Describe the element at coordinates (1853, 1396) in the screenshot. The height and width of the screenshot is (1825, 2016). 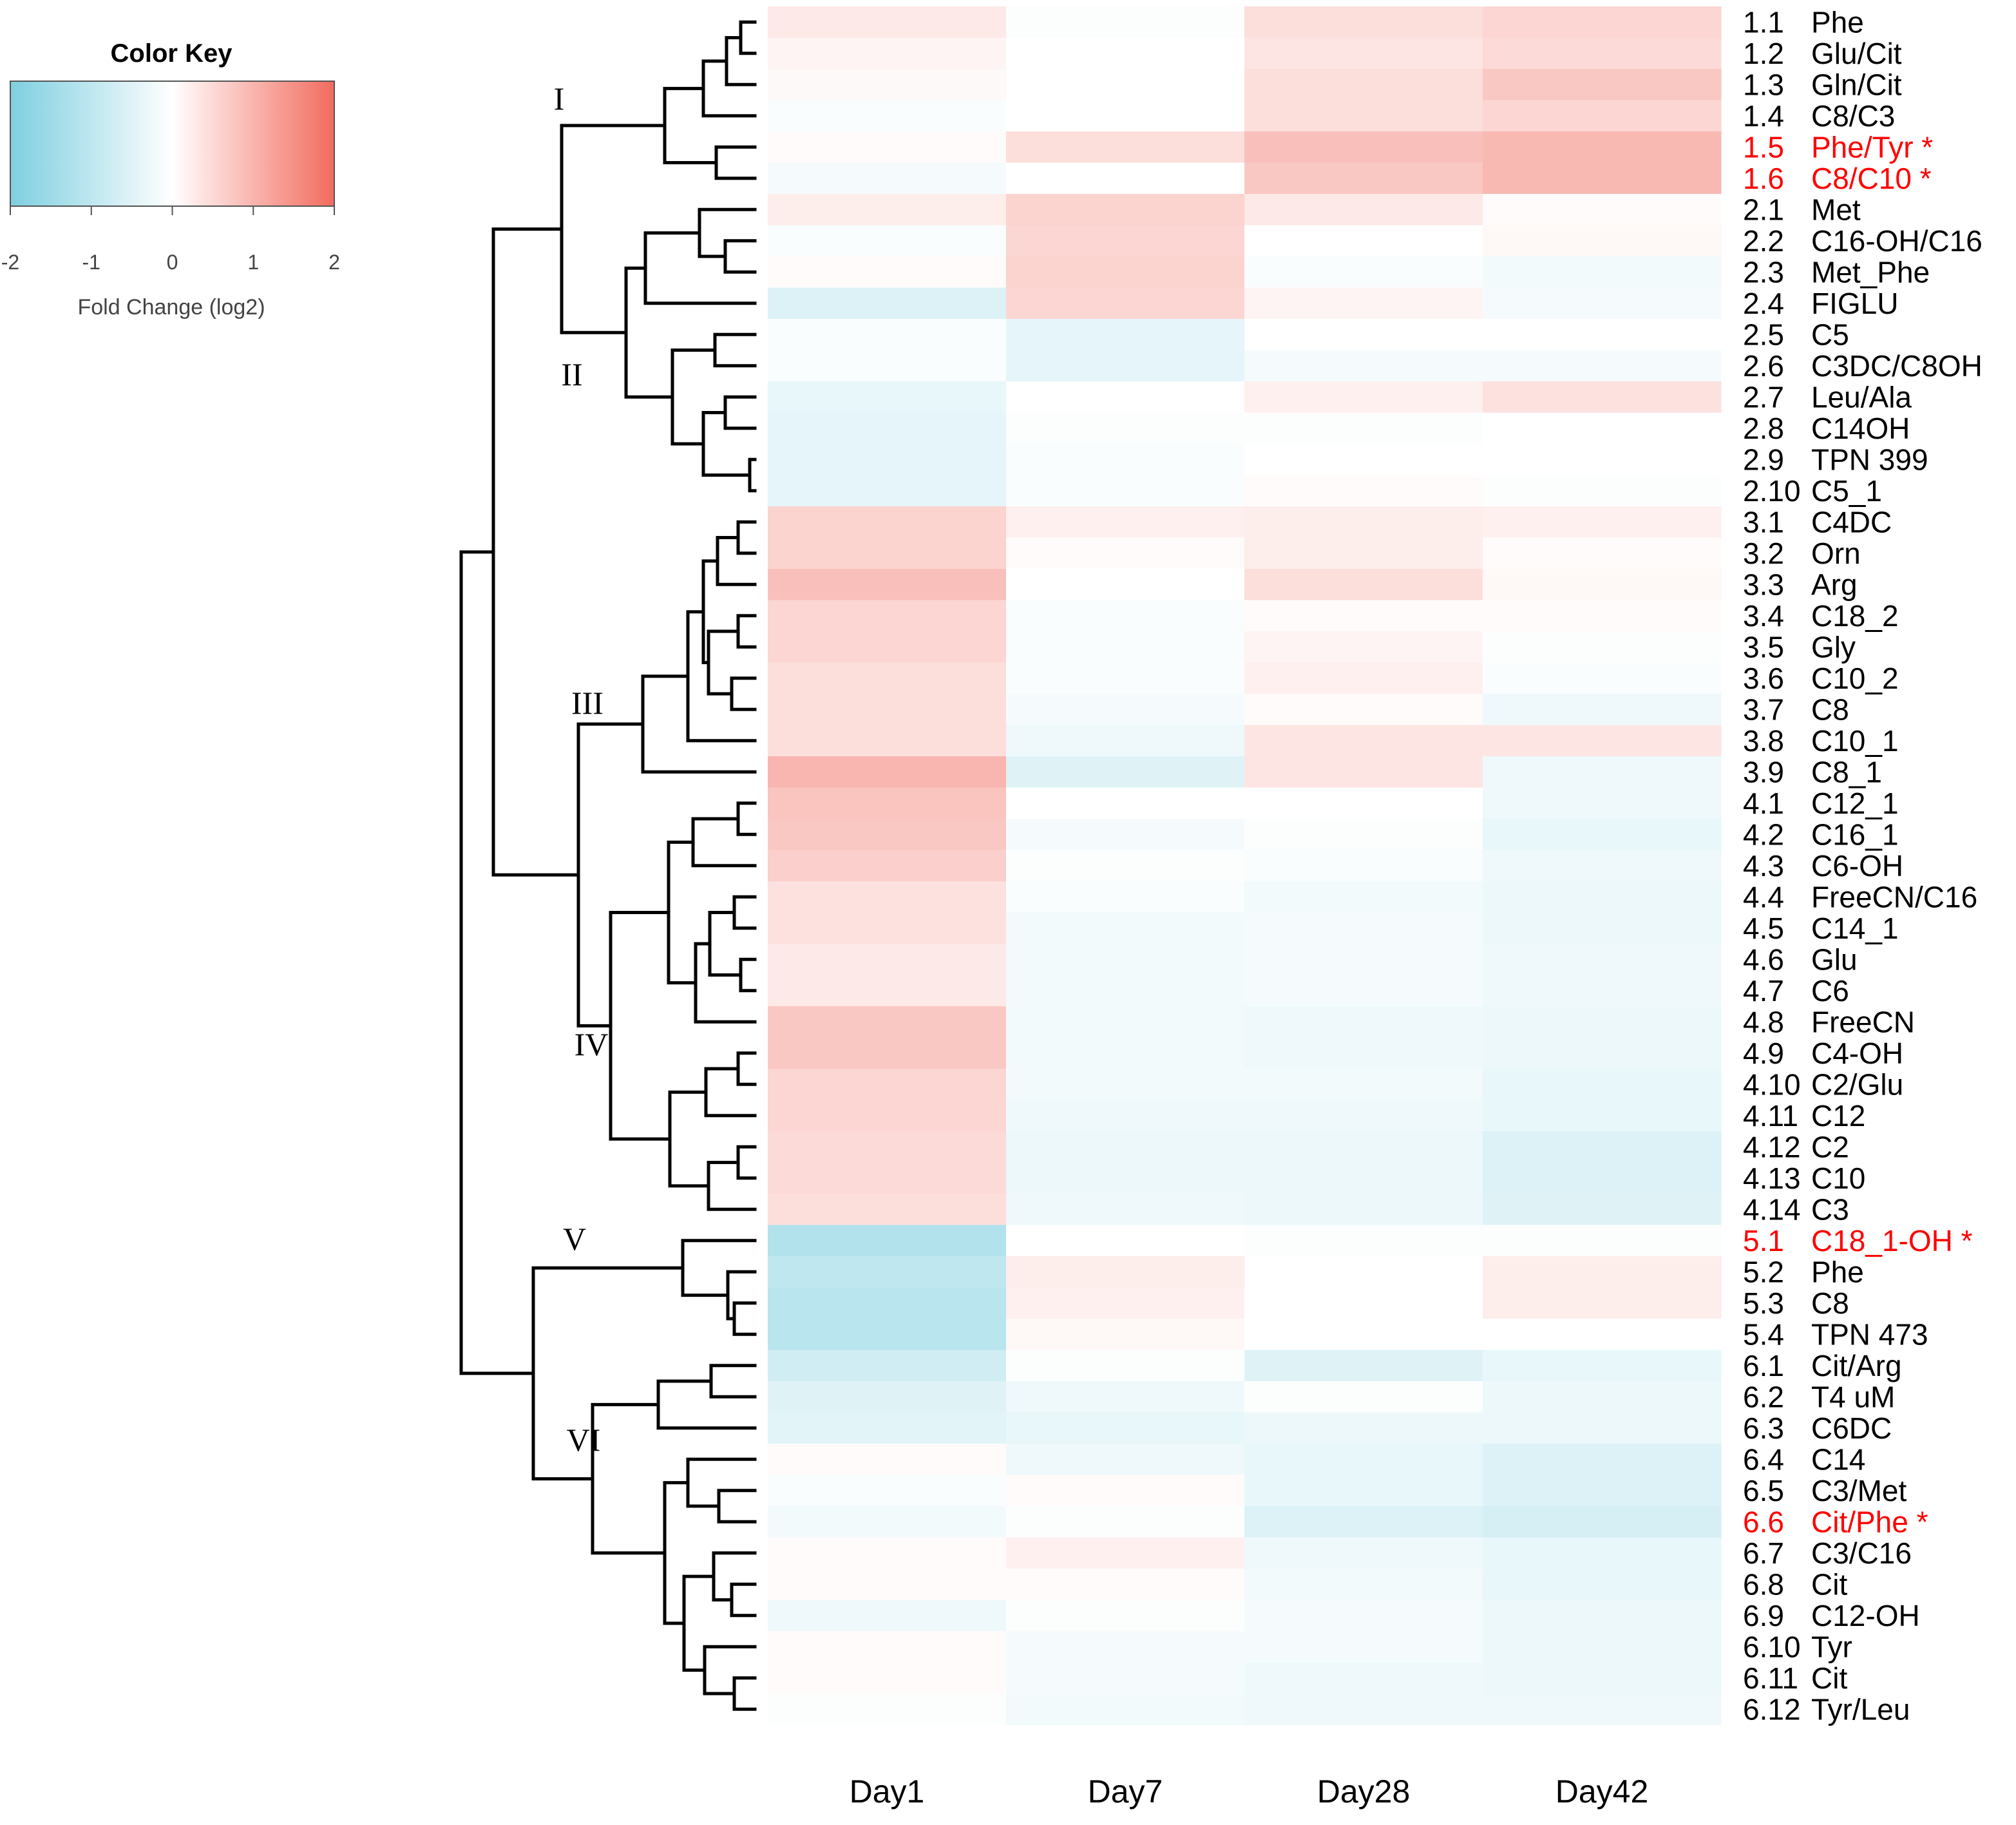
I see `row-label-name: T4 uM` at that location.